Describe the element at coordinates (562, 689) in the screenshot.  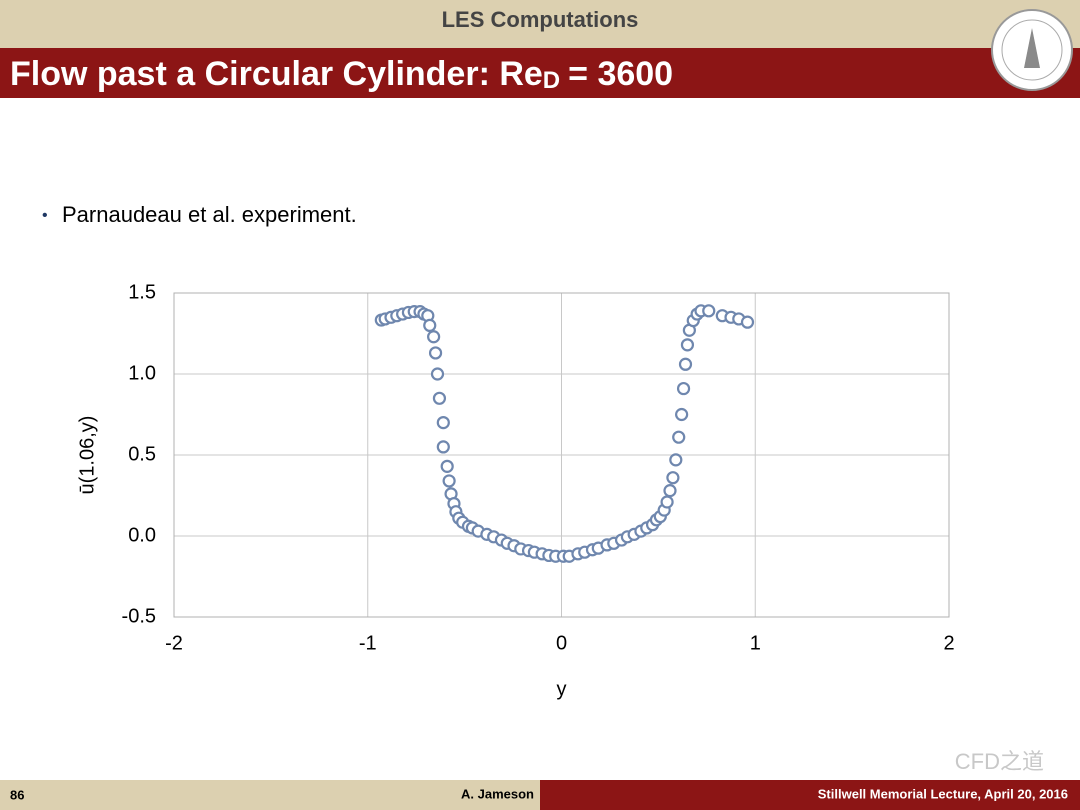
I see `x-axis-label: y` at that location.